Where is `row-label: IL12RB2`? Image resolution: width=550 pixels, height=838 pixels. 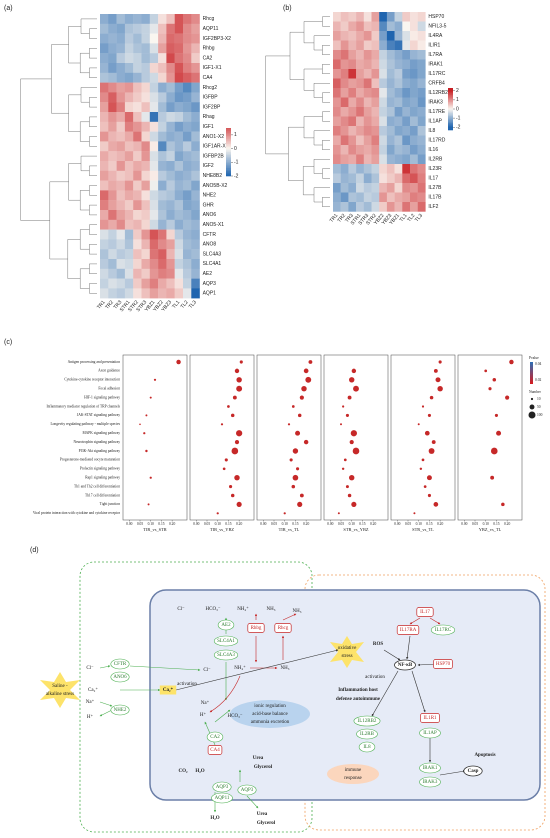
row-label: IL12RB2 is located at coordinates (438, 93).